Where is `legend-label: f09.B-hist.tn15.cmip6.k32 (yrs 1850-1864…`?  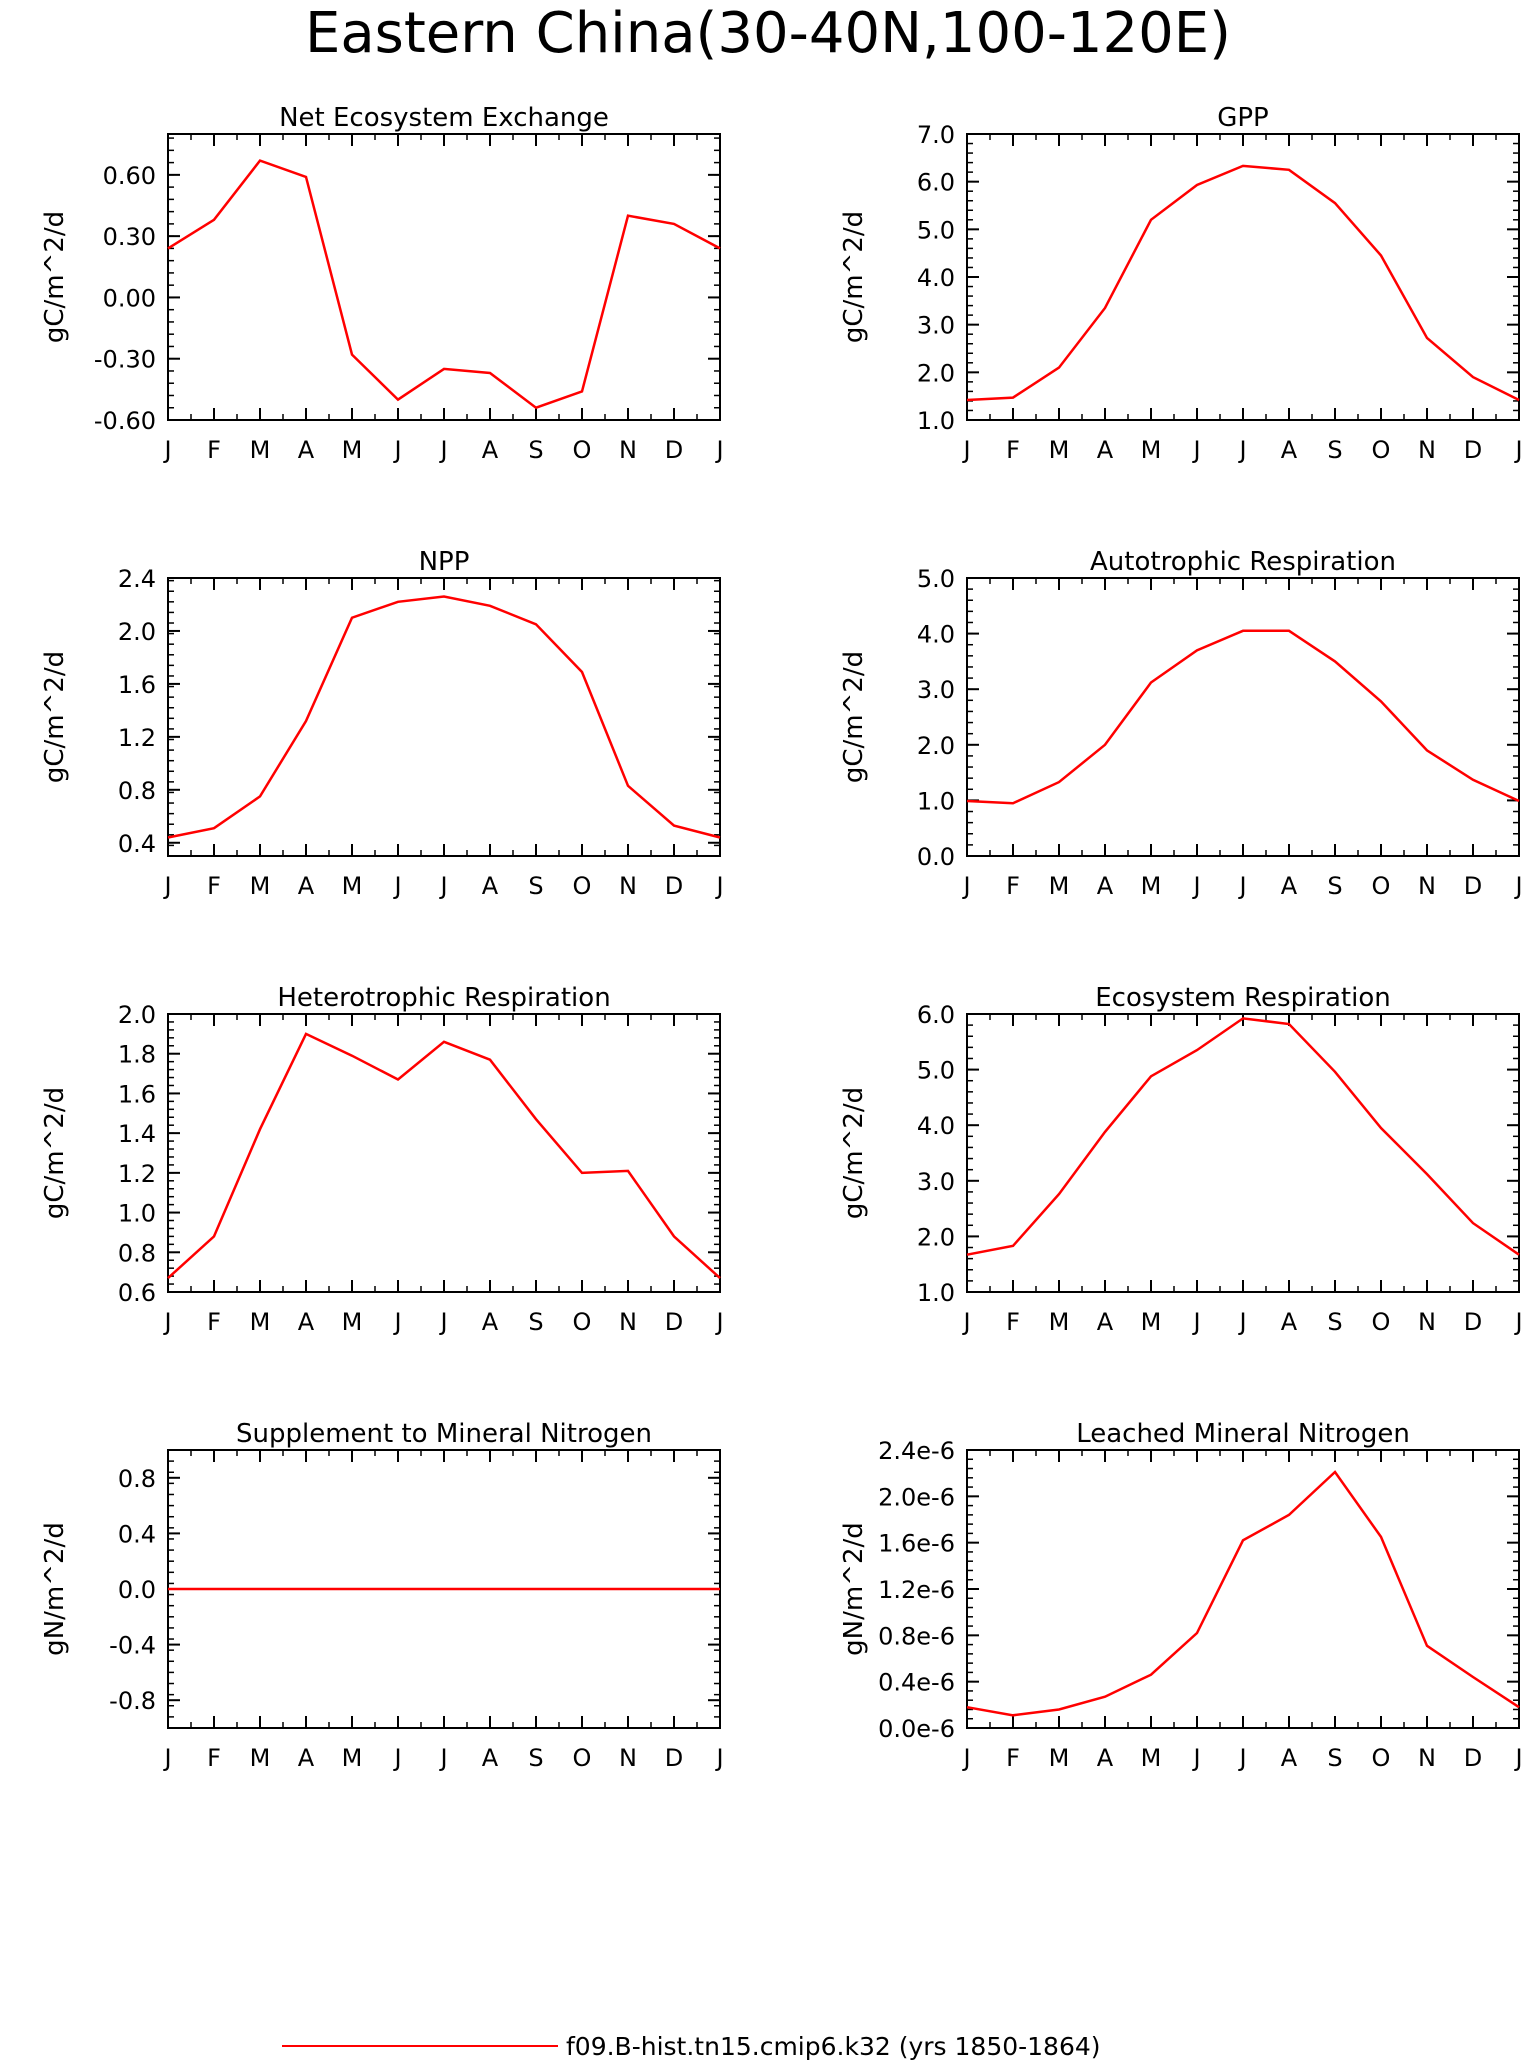 legend-label: f09.B-hist.tn15.cmip6.k32 (yrs 1850-1864… is located at coordinates (833, 2046).